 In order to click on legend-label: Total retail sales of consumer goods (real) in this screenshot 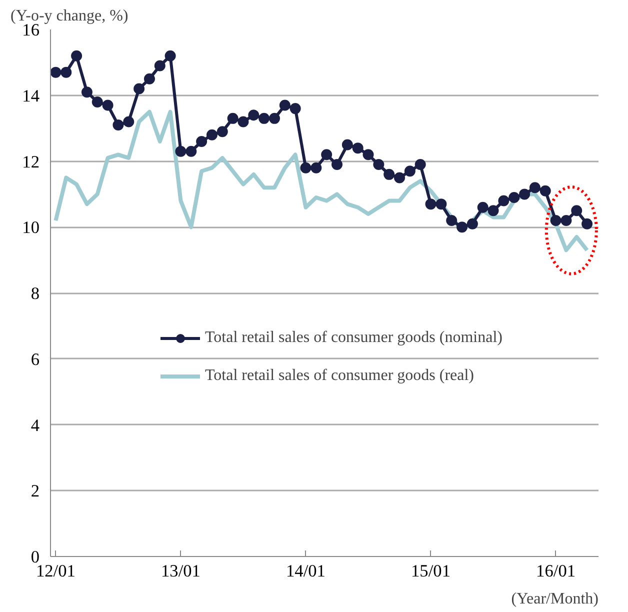, I will do `click(339, 376)`.